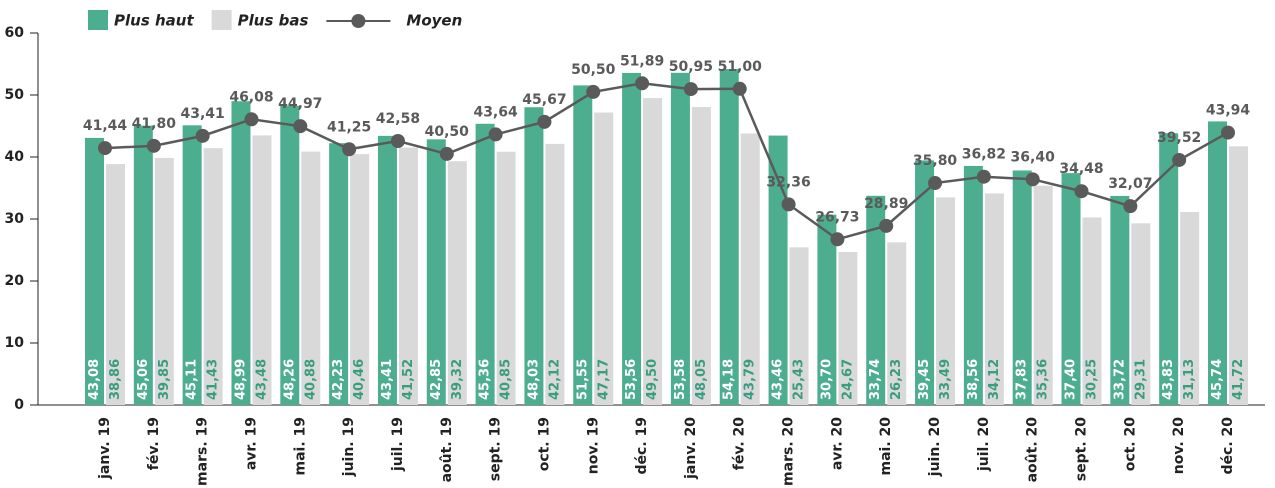 This screenshot has width=1275, height=488. Describe the element at coordinates (788, 182) in the screenshot. I see `line-value-label: 32,36` at that location.